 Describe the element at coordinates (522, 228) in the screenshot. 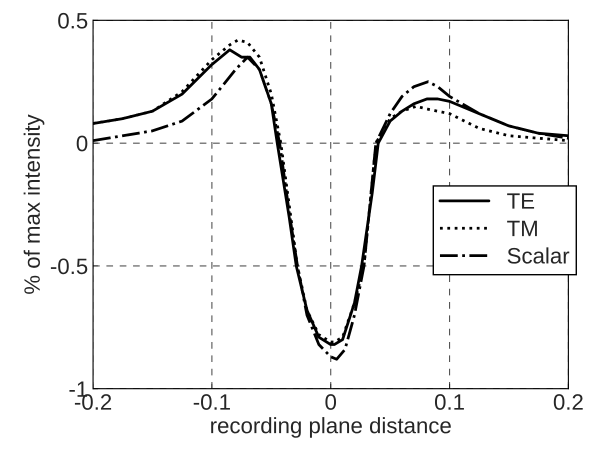

I see `legend-label: TM` at that location.